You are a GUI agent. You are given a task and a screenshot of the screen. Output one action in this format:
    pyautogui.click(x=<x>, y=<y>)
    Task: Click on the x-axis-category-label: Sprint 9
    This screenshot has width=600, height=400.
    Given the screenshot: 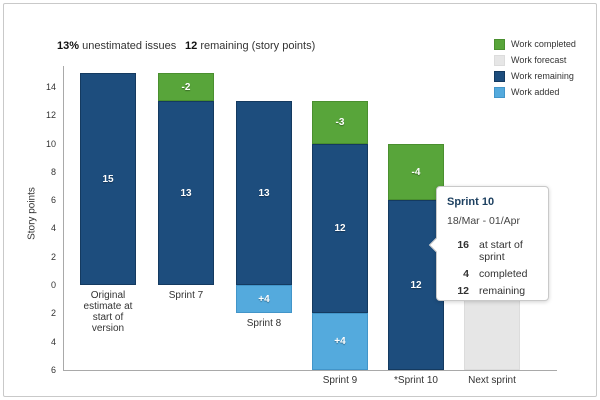 What is the action you would take?
    pyautogui.click(x=340, y=380)
    